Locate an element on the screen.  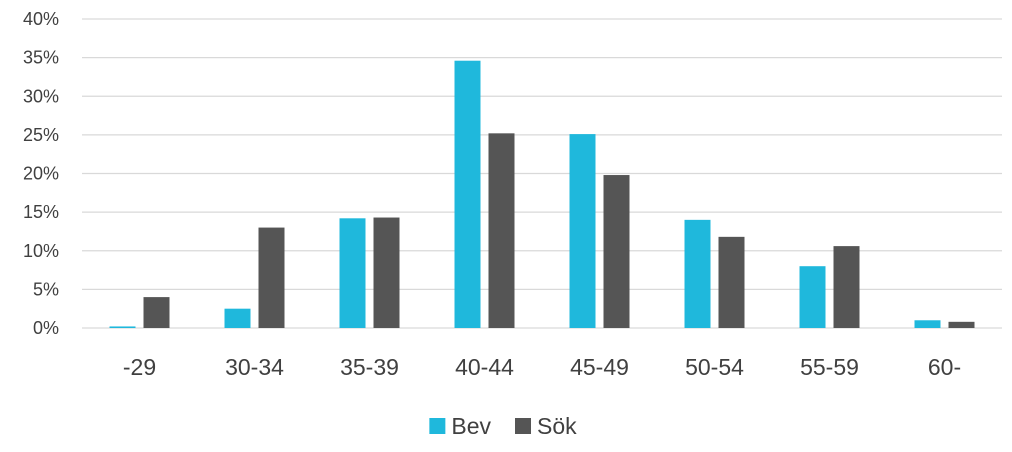
y-tick-label: 25% is located at coordinates (41, 135).